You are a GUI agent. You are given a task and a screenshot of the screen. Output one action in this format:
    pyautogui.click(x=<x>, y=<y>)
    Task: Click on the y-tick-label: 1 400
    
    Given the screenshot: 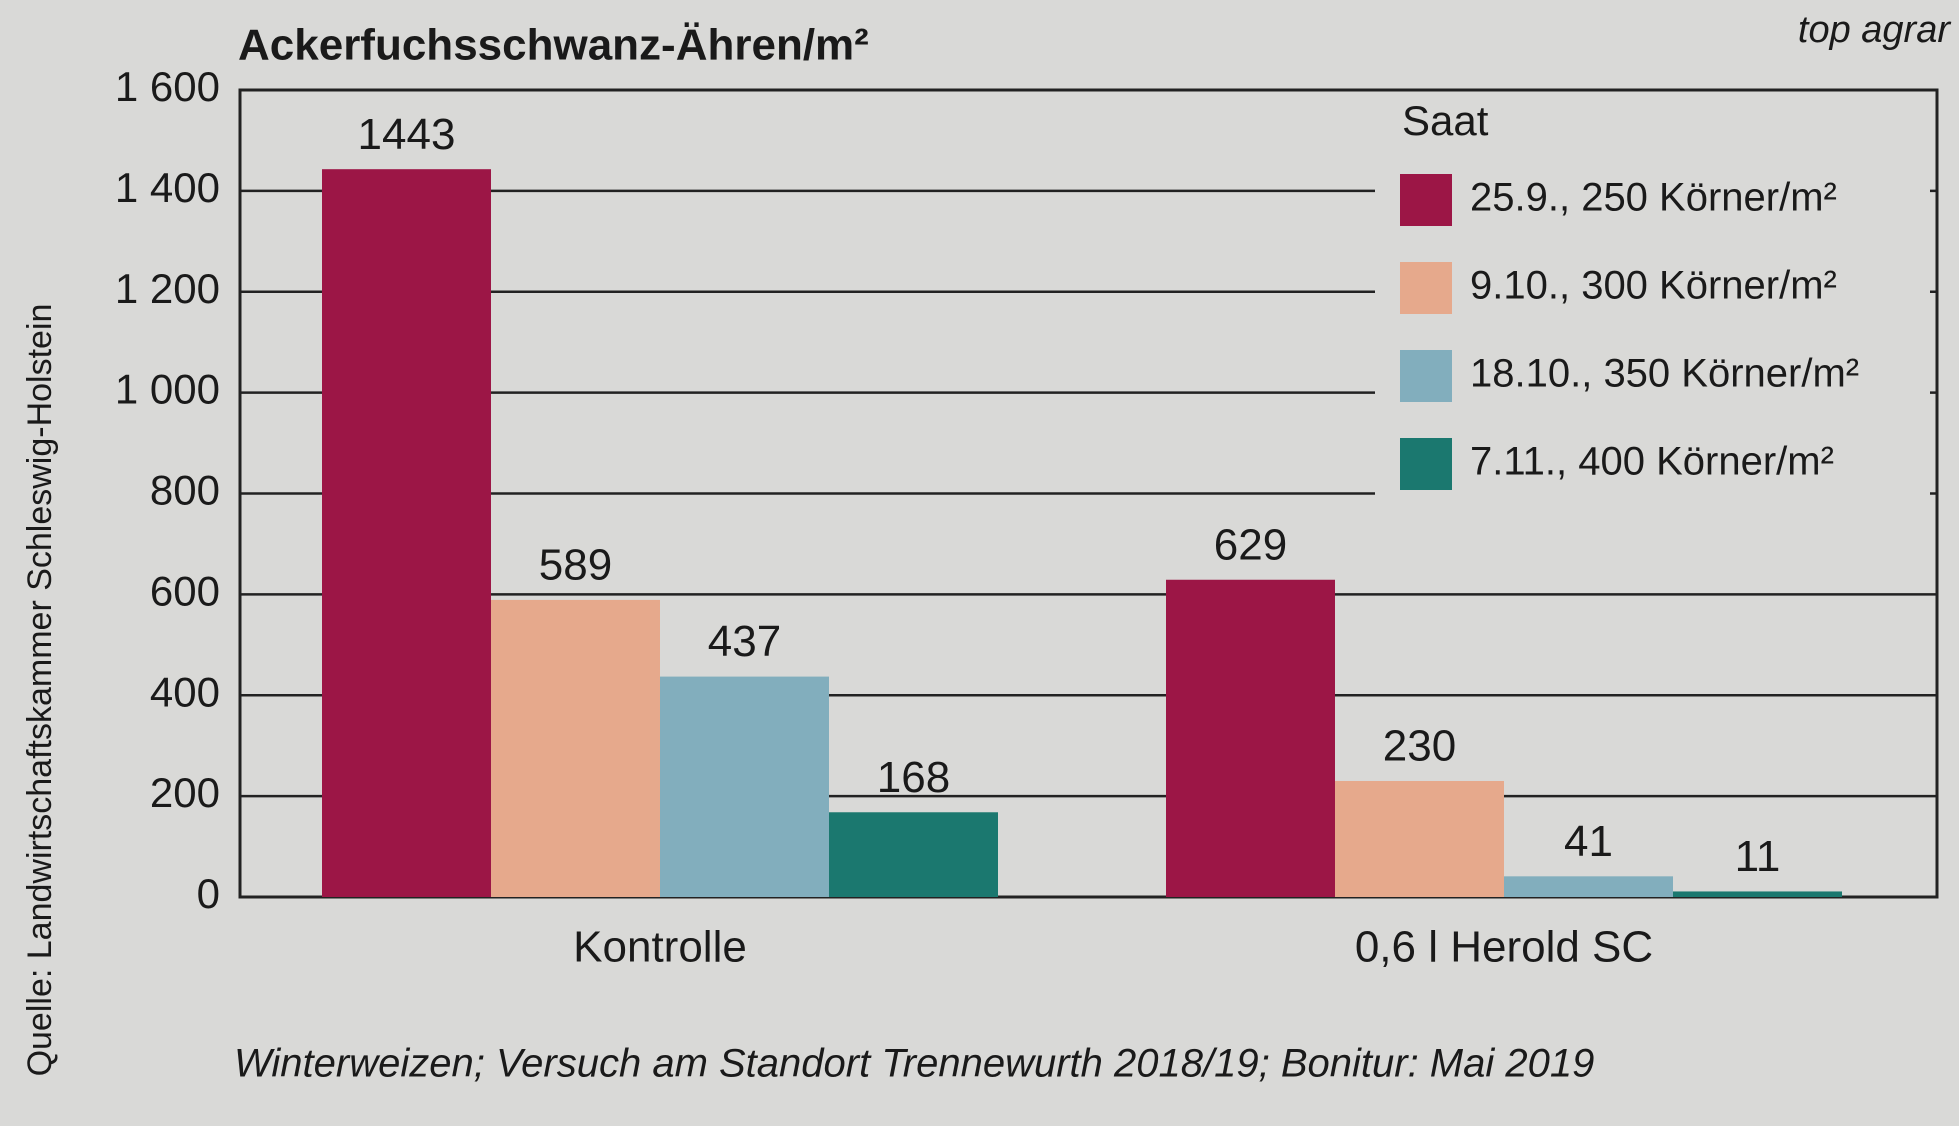 What is the action you would take?
    pyautogui.click(x=167, y=187)
    